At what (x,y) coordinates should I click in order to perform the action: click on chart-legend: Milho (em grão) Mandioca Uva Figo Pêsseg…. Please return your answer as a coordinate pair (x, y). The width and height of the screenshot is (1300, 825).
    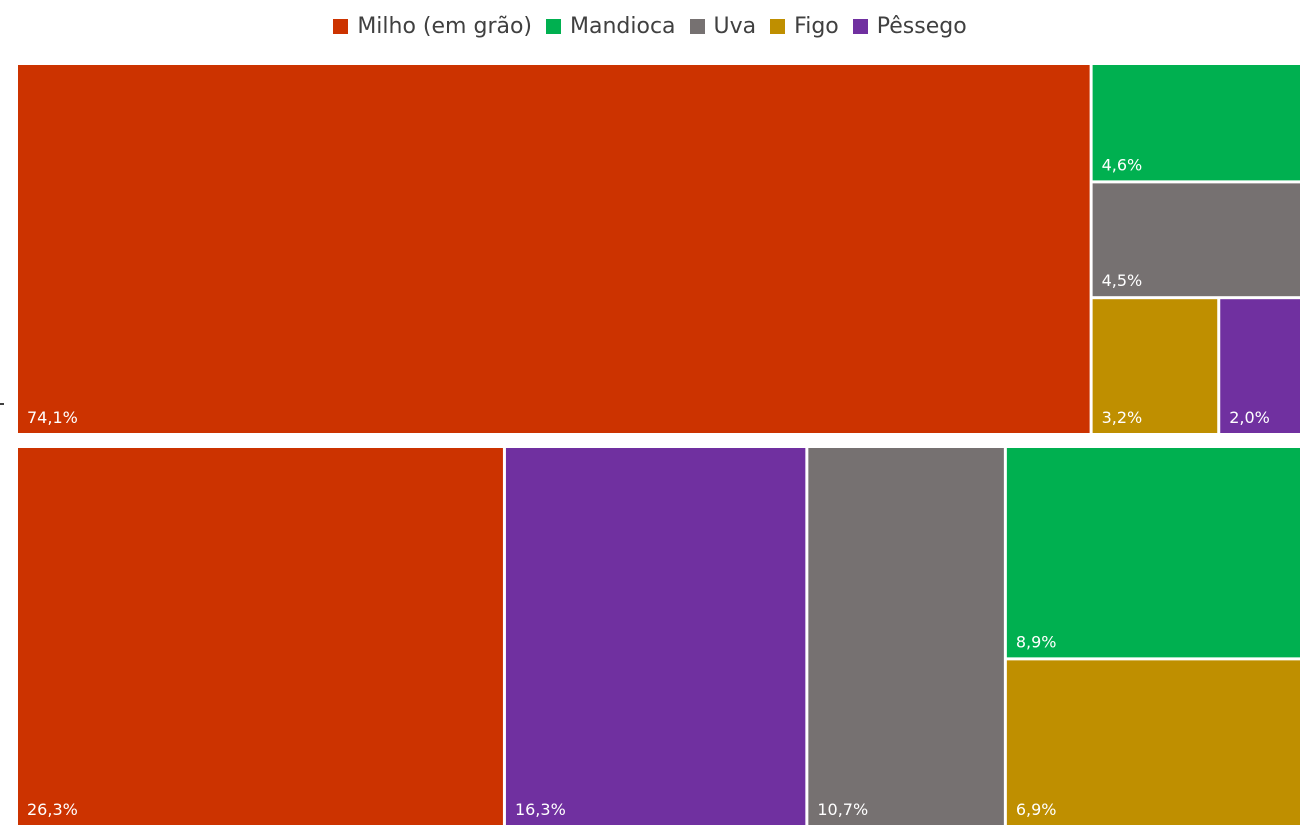
    Looking at the image, I should click on (650, 26).